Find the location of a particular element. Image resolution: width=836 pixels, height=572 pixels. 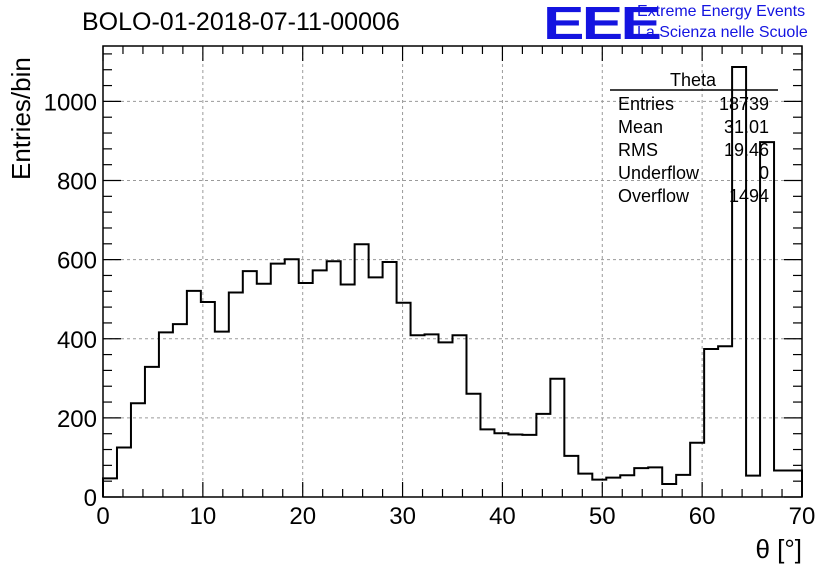

chart-title: BOLO-01-2018-07-11-00006 is located at coordinates (241, 22).